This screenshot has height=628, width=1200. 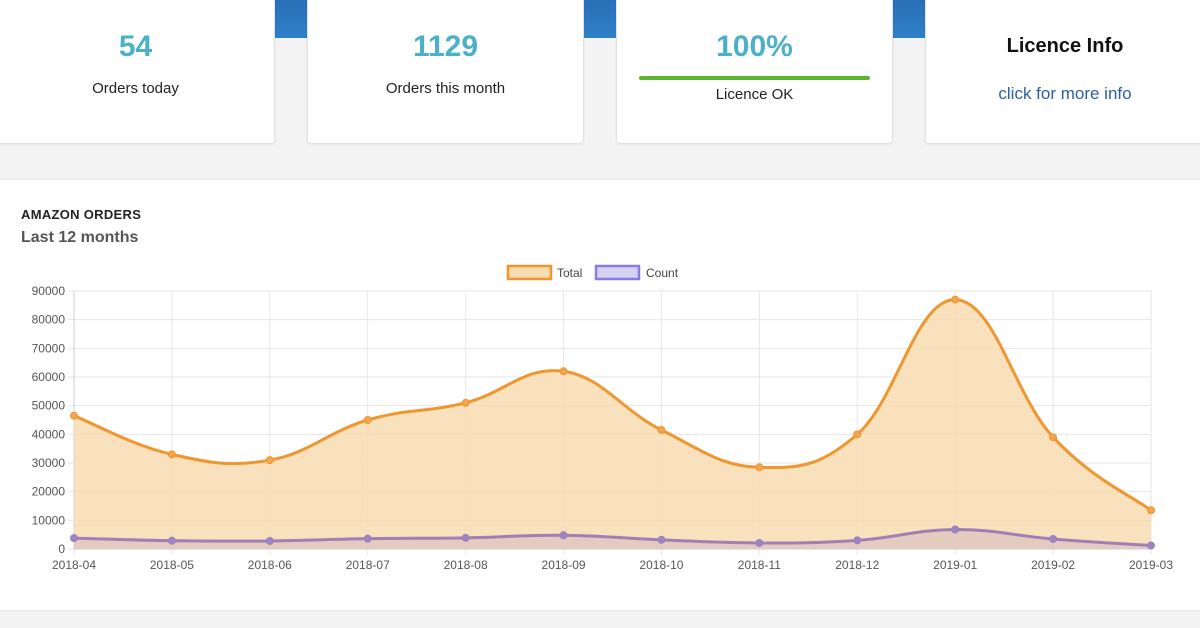 What do you see at coordinates (754, 46) in the screenshot?
I see `licence-value: 100%` at bounding box center [754, 46].